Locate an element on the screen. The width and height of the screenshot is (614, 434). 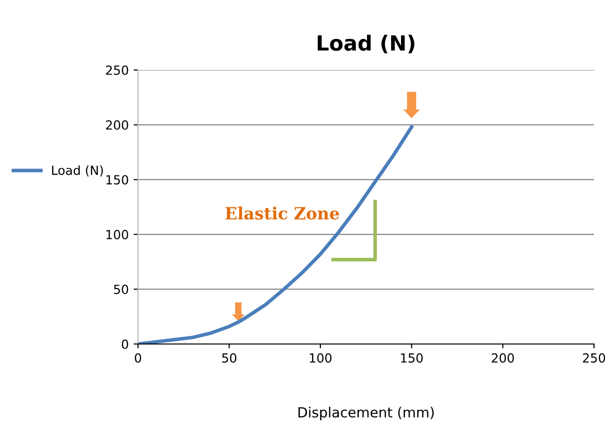
x-tick-label: 0 is located at coordinates (138, 358).